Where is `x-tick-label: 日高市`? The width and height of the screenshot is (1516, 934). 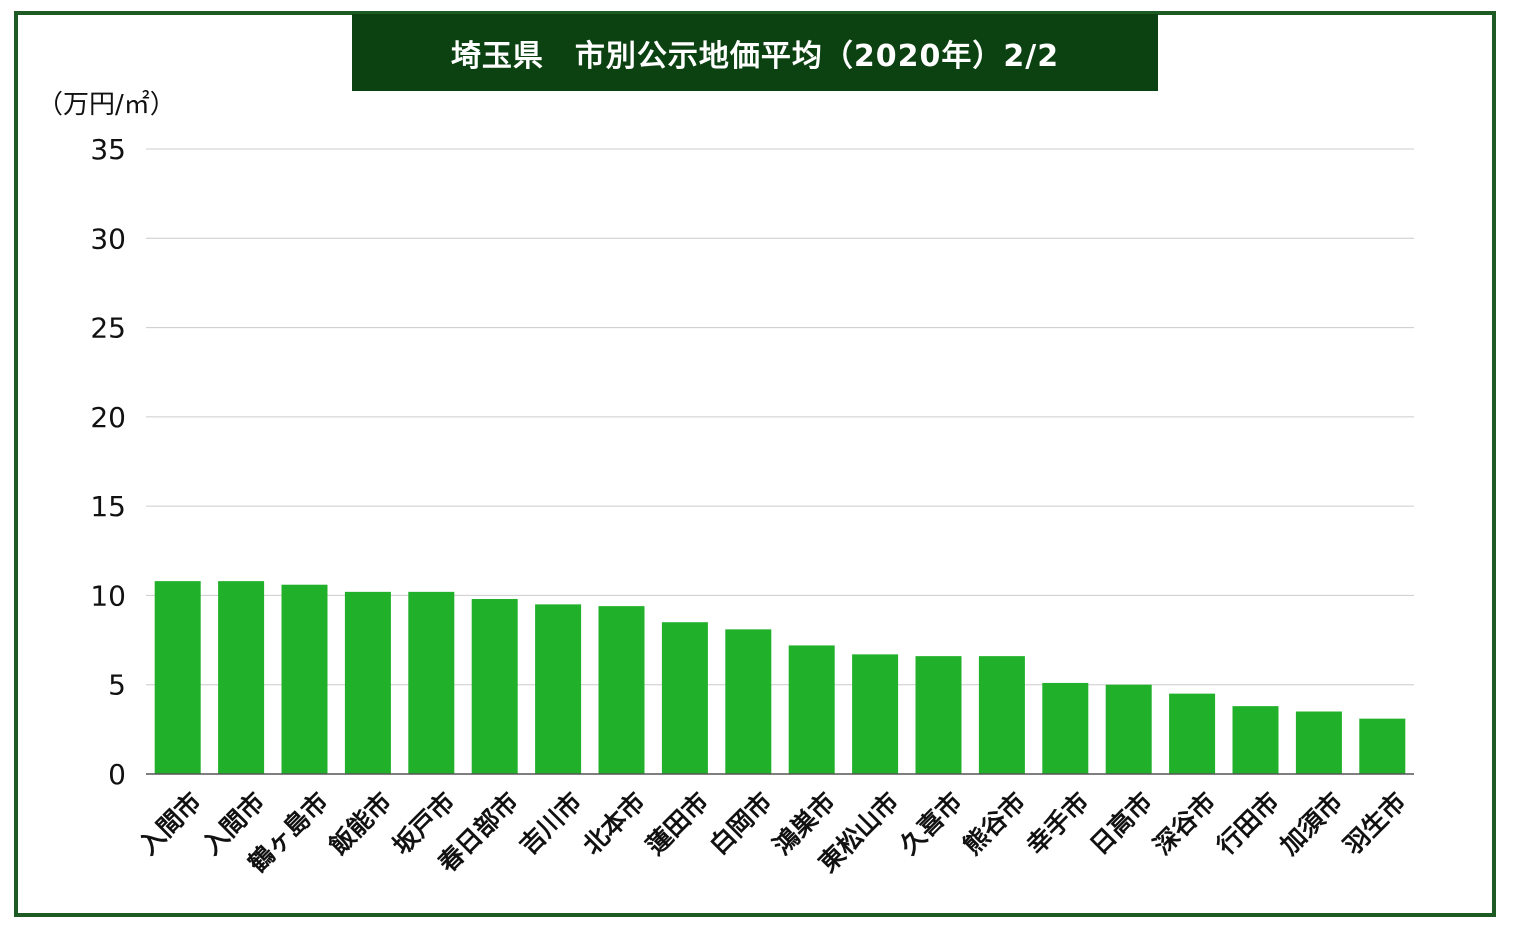 x-tick-label: 日高市 is located at coordinates (1121, 824).